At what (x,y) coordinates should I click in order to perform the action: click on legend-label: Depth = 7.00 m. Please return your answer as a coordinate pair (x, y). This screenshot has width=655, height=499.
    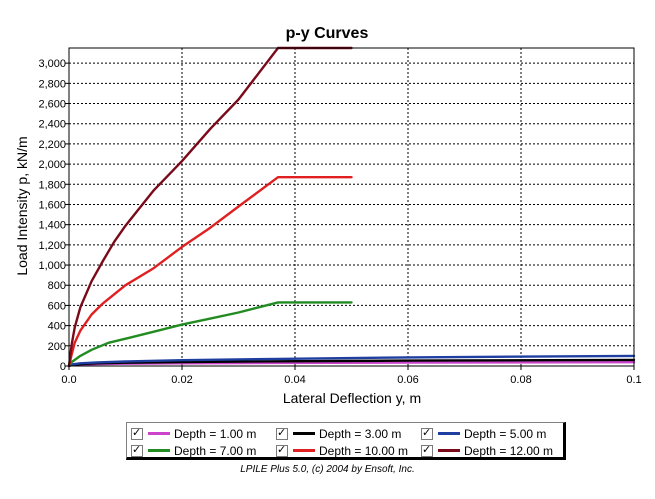
    Looking at the image, I should click on (215, 450).